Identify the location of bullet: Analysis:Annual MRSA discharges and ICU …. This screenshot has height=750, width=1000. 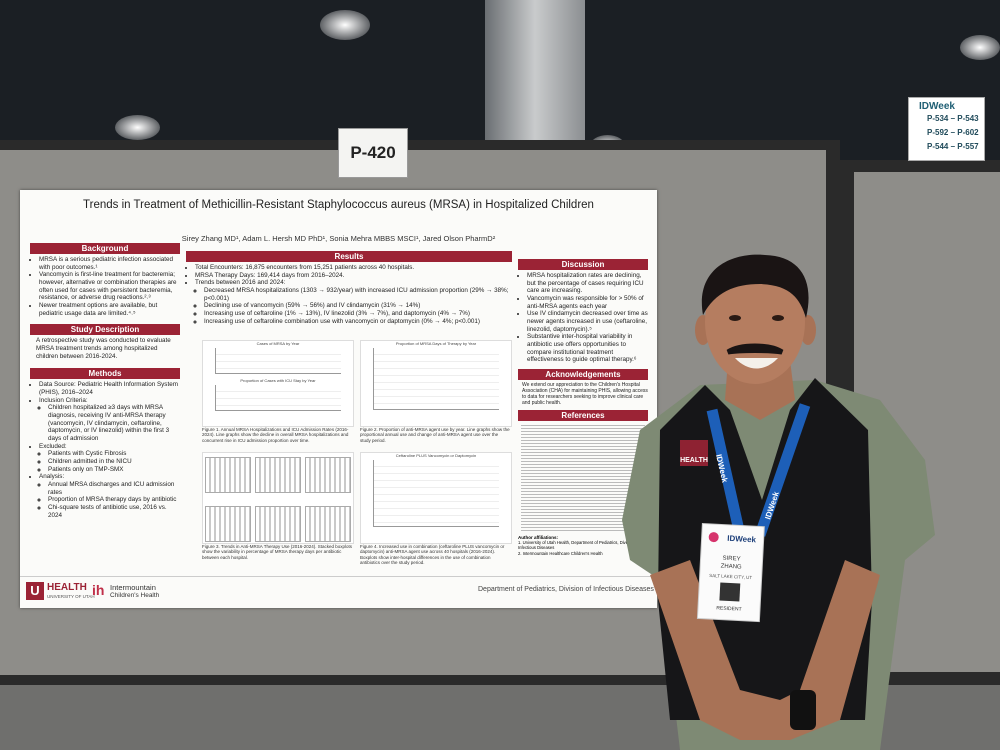
(109, 496).